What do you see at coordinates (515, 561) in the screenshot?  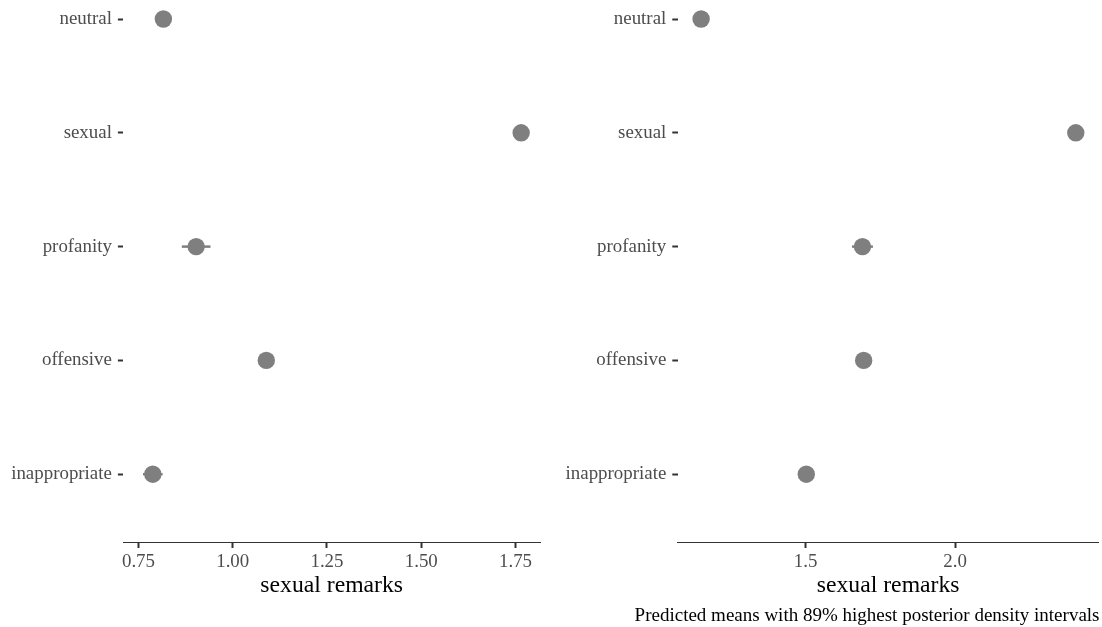 I see `x-tick-label: 1.75` at bounding box center [515, 561].